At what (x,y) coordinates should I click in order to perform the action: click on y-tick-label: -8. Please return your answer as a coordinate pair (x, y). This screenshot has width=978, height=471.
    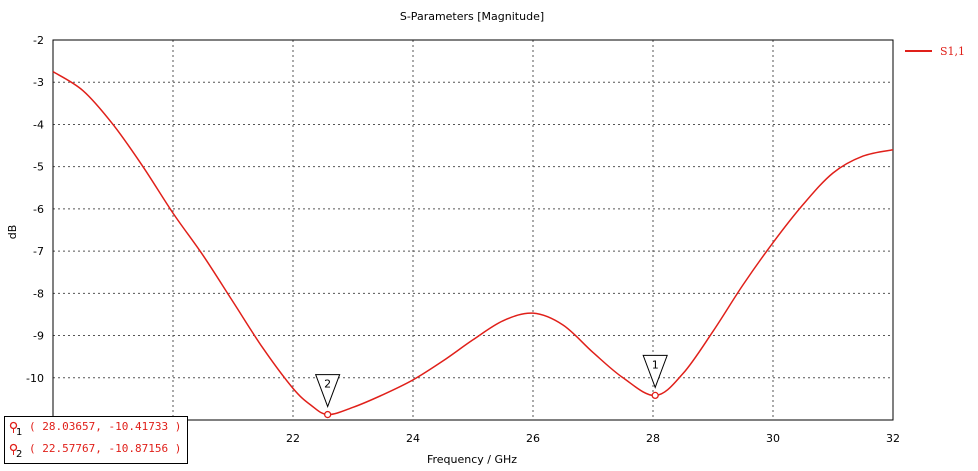
    Looking at the image, I should click on (38, 293).